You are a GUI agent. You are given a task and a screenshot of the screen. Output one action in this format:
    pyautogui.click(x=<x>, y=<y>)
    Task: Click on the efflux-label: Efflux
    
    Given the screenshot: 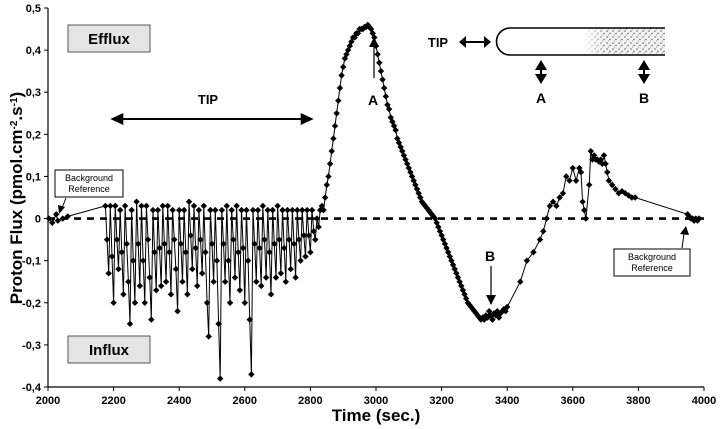 What is the action you would take?
    pyautogui.click(x=109, y=39)
    